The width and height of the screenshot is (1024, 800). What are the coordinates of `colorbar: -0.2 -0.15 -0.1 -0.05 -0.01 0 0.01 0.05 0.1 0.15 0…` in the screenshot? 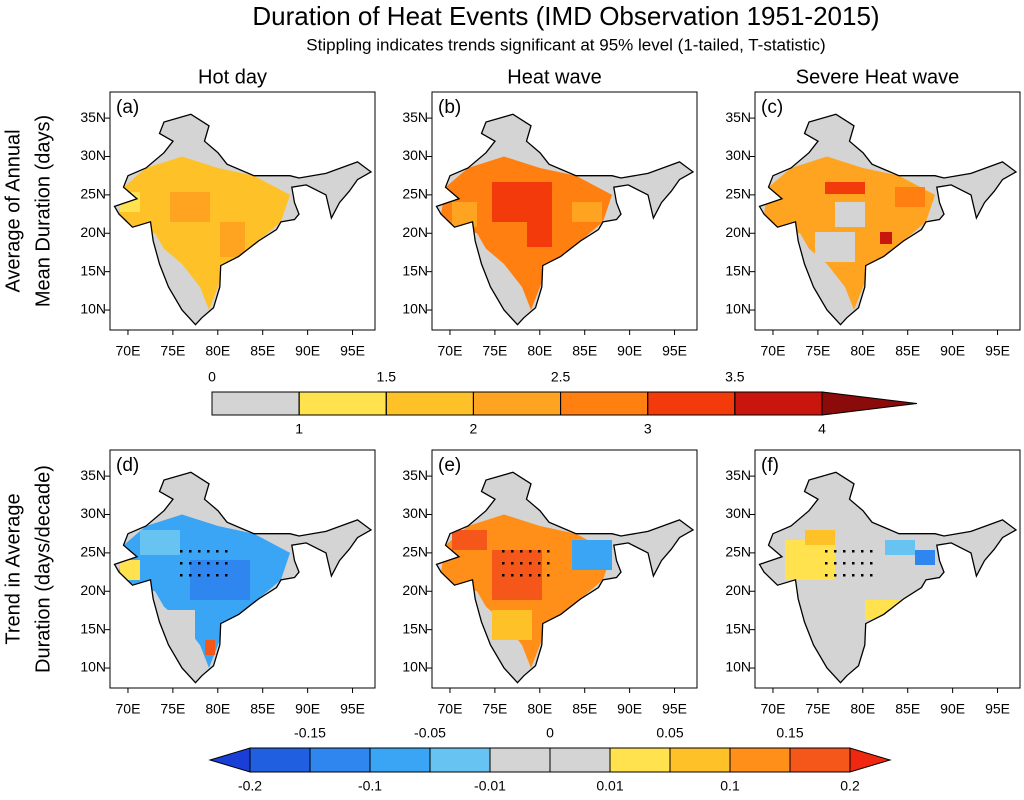 It's located at (550, 759).